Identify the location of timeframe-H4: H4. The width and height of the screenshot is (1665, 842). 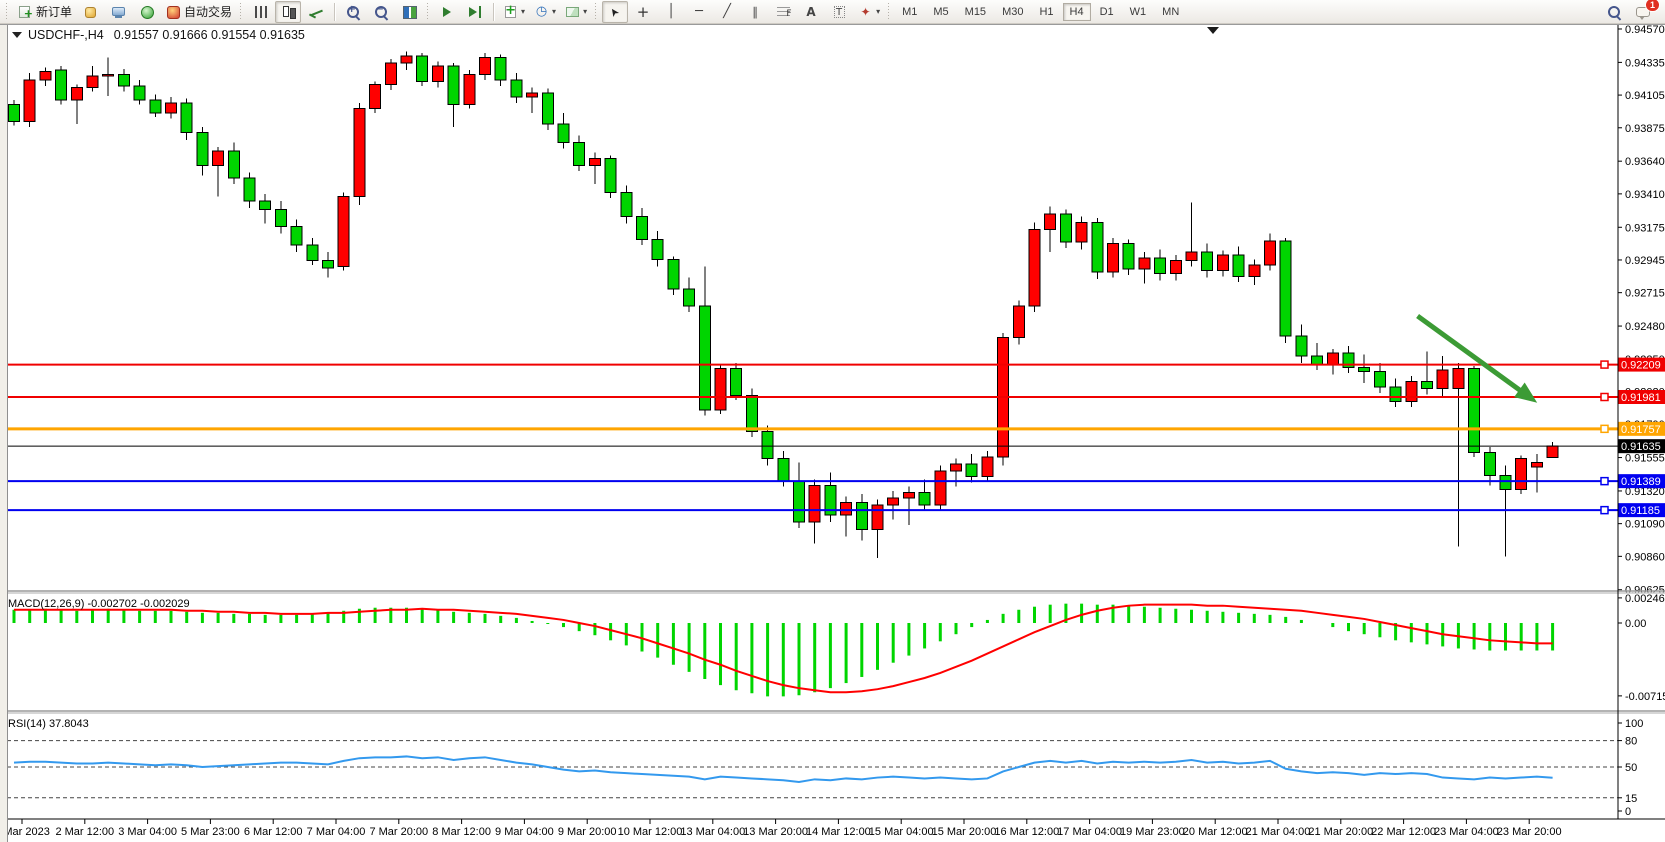
(1076, 11).